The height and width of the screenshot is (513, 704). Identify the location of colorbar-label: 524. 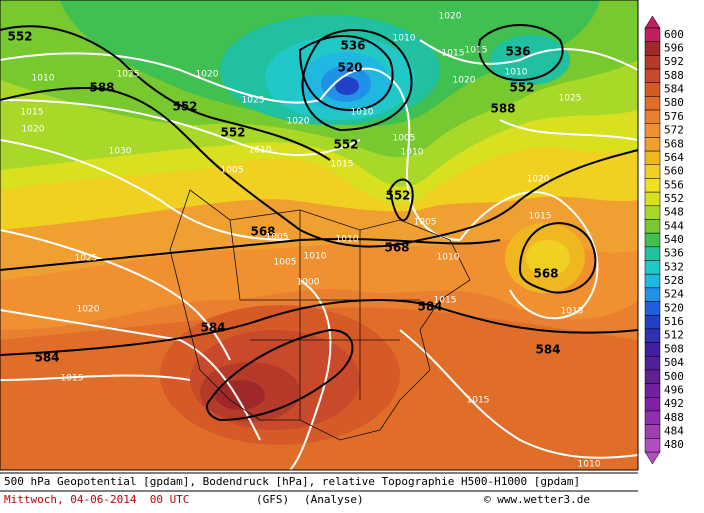
(674, 294).